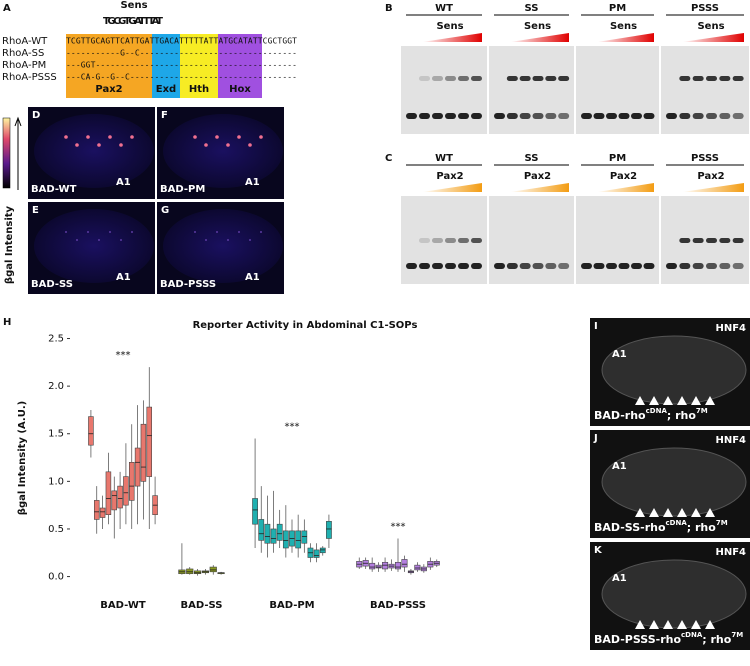 The height and width of the screenshot is (666, 750). I want to click on logo-label: Sens, so click(133, 5).